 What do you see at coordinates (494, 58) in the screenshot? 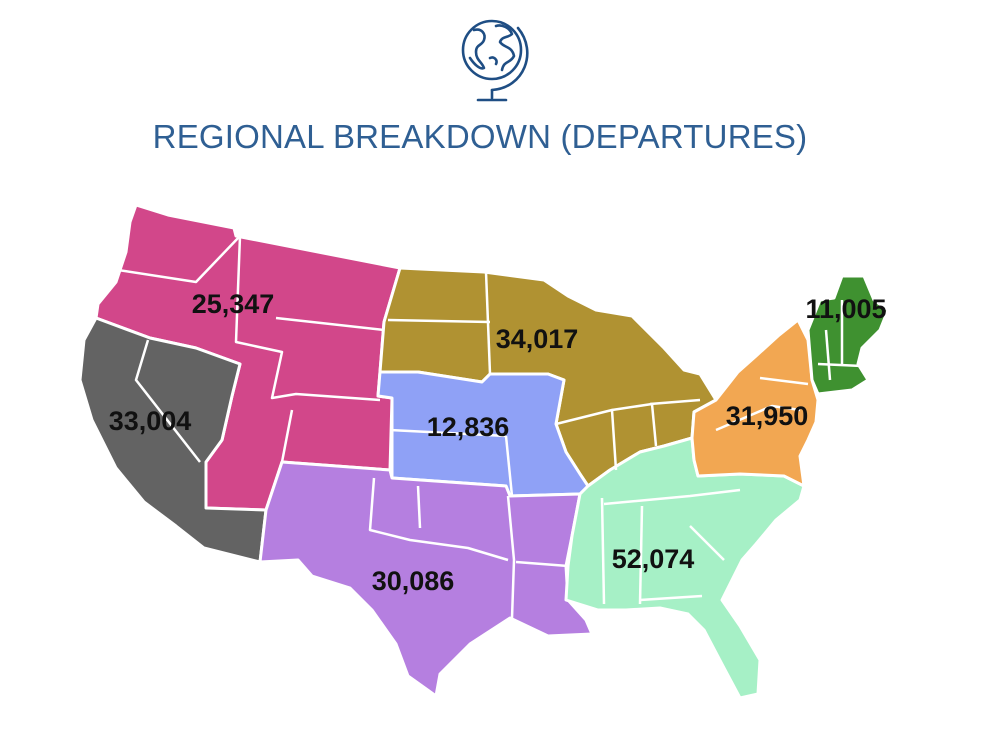
I see `globe-icon` at bounding box center [494, 58].